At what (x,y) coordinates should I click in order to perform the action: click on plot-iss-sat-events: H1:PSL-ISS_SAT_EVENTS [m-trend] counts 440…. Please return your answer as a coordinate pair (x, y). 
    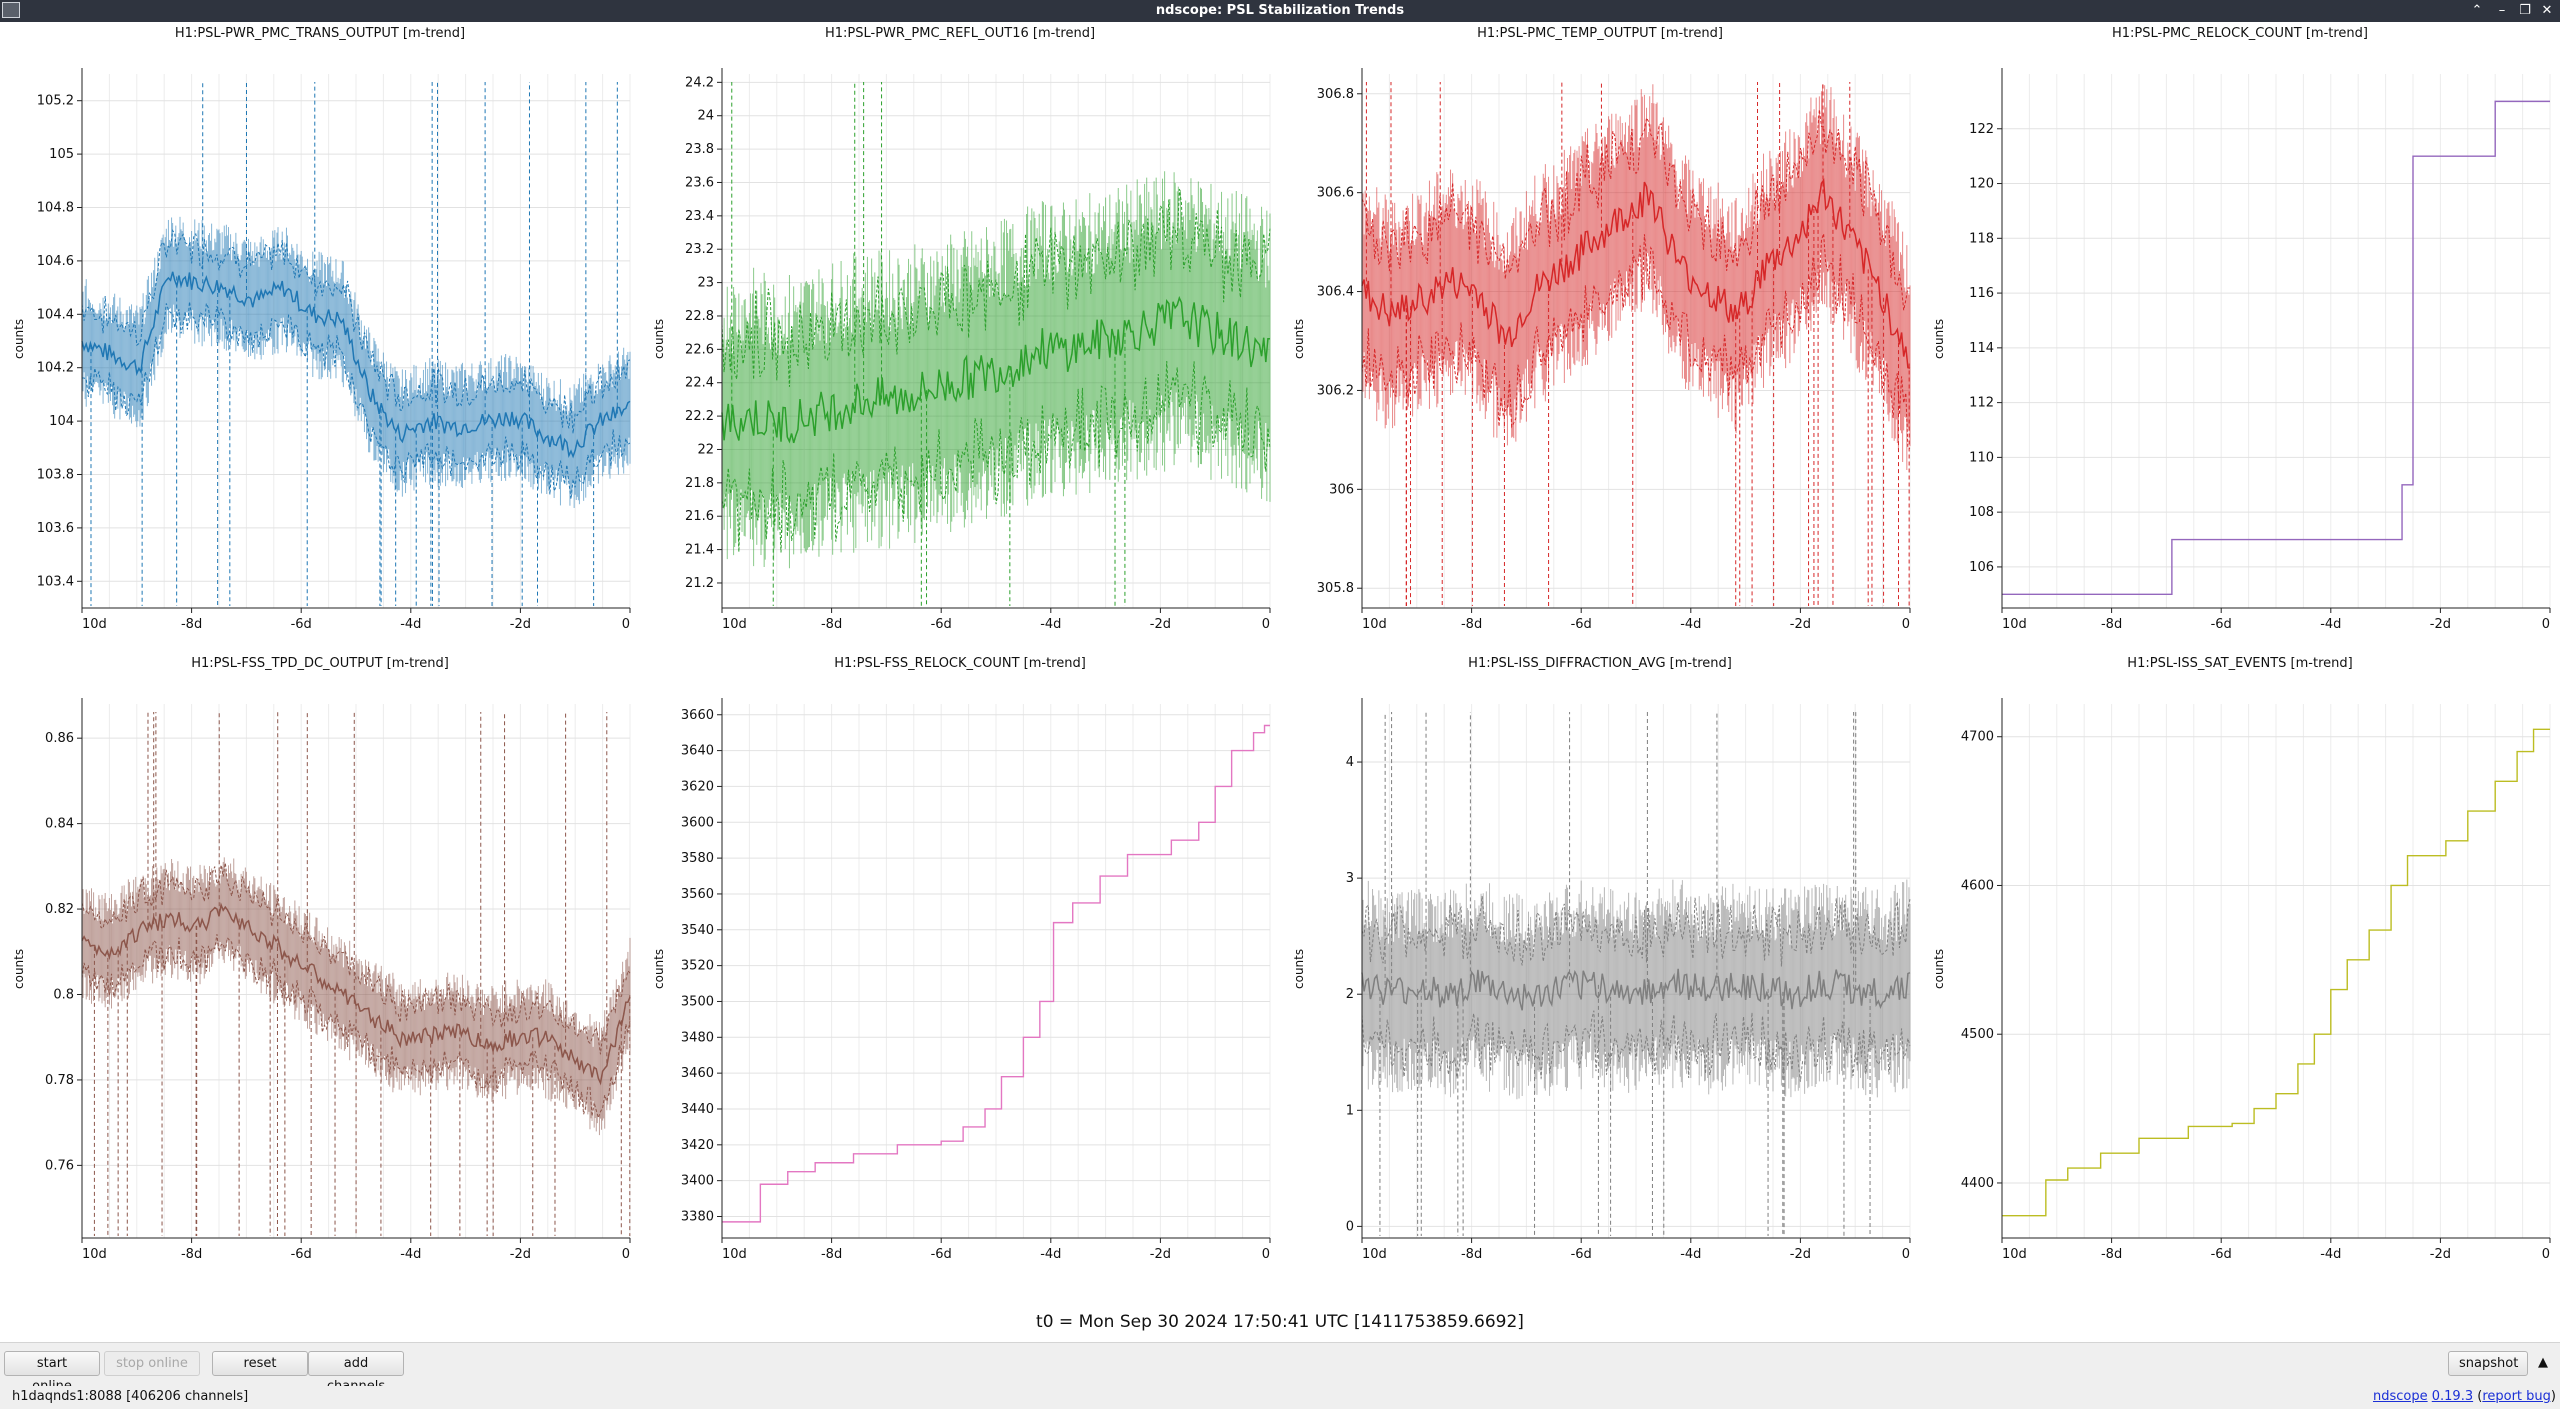
    Looking at the image, I should click on (2240, 967).